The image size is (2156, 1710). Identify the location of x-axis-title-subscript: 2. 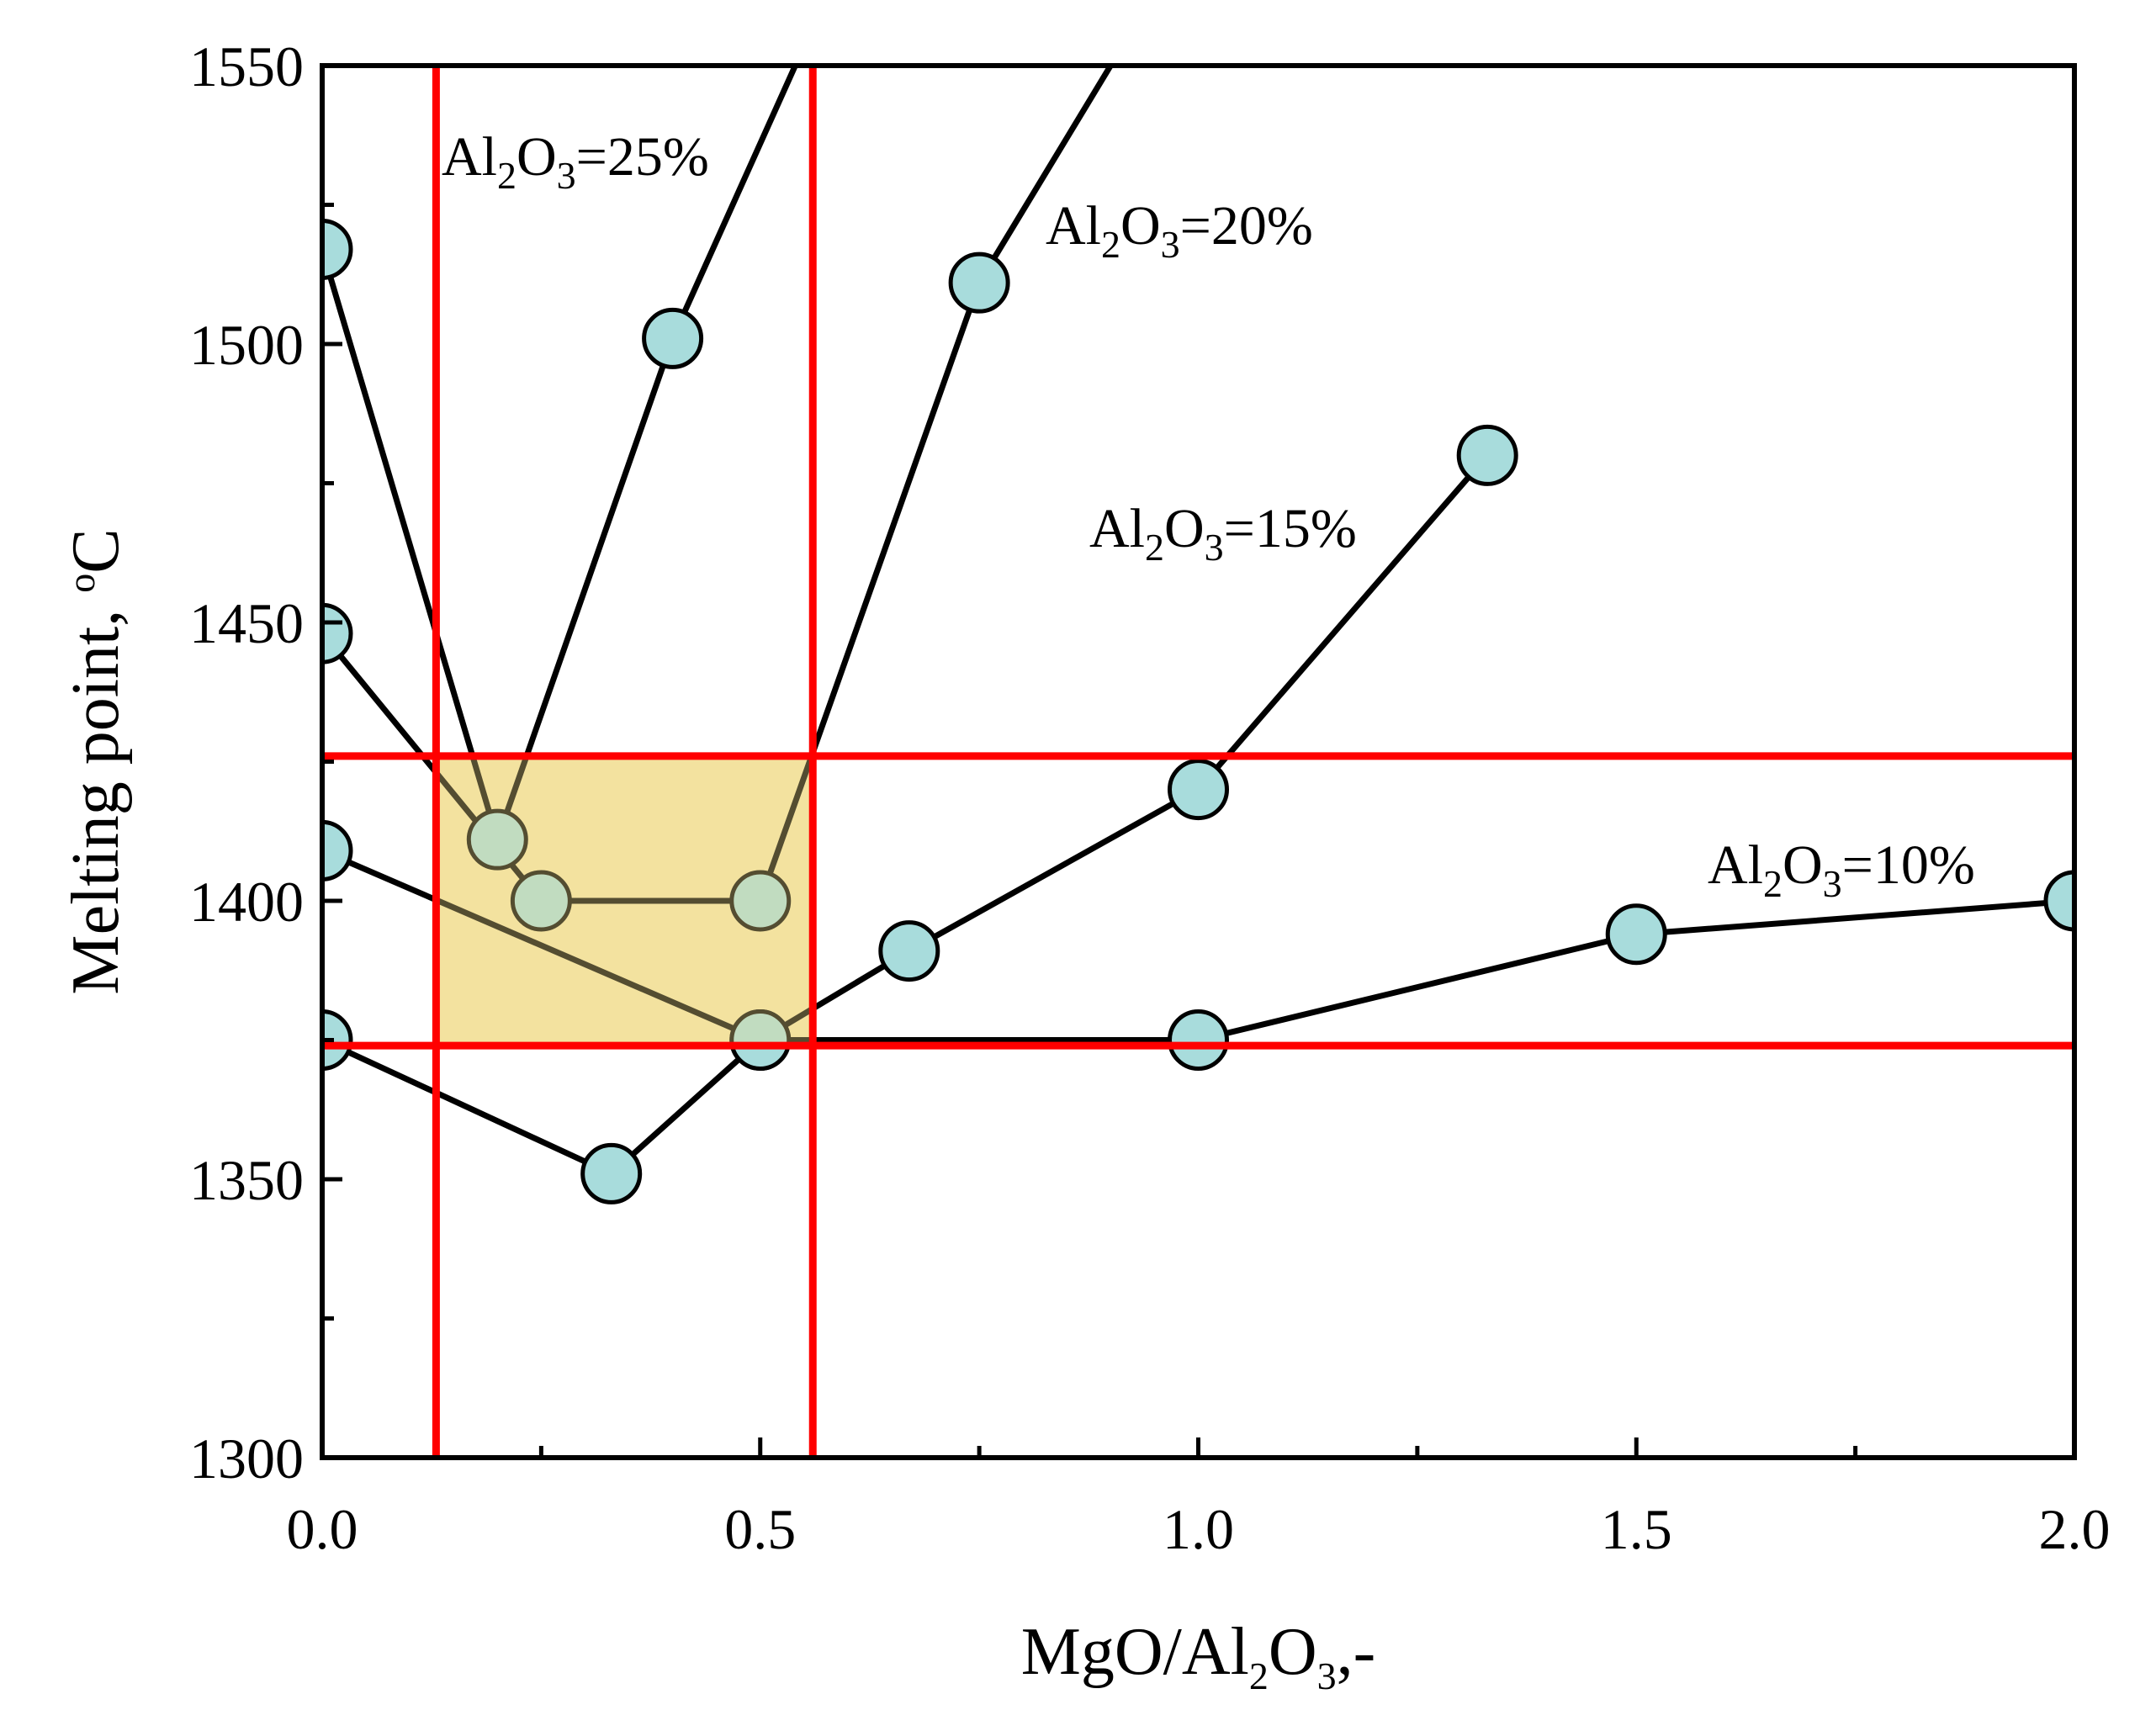
(1259, 1675).